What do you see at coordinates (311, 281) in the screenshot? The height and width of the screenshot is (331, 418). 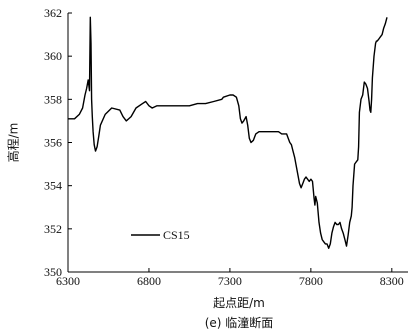 I see `x-tick-label: 7800` at bounding box center [311, 281].